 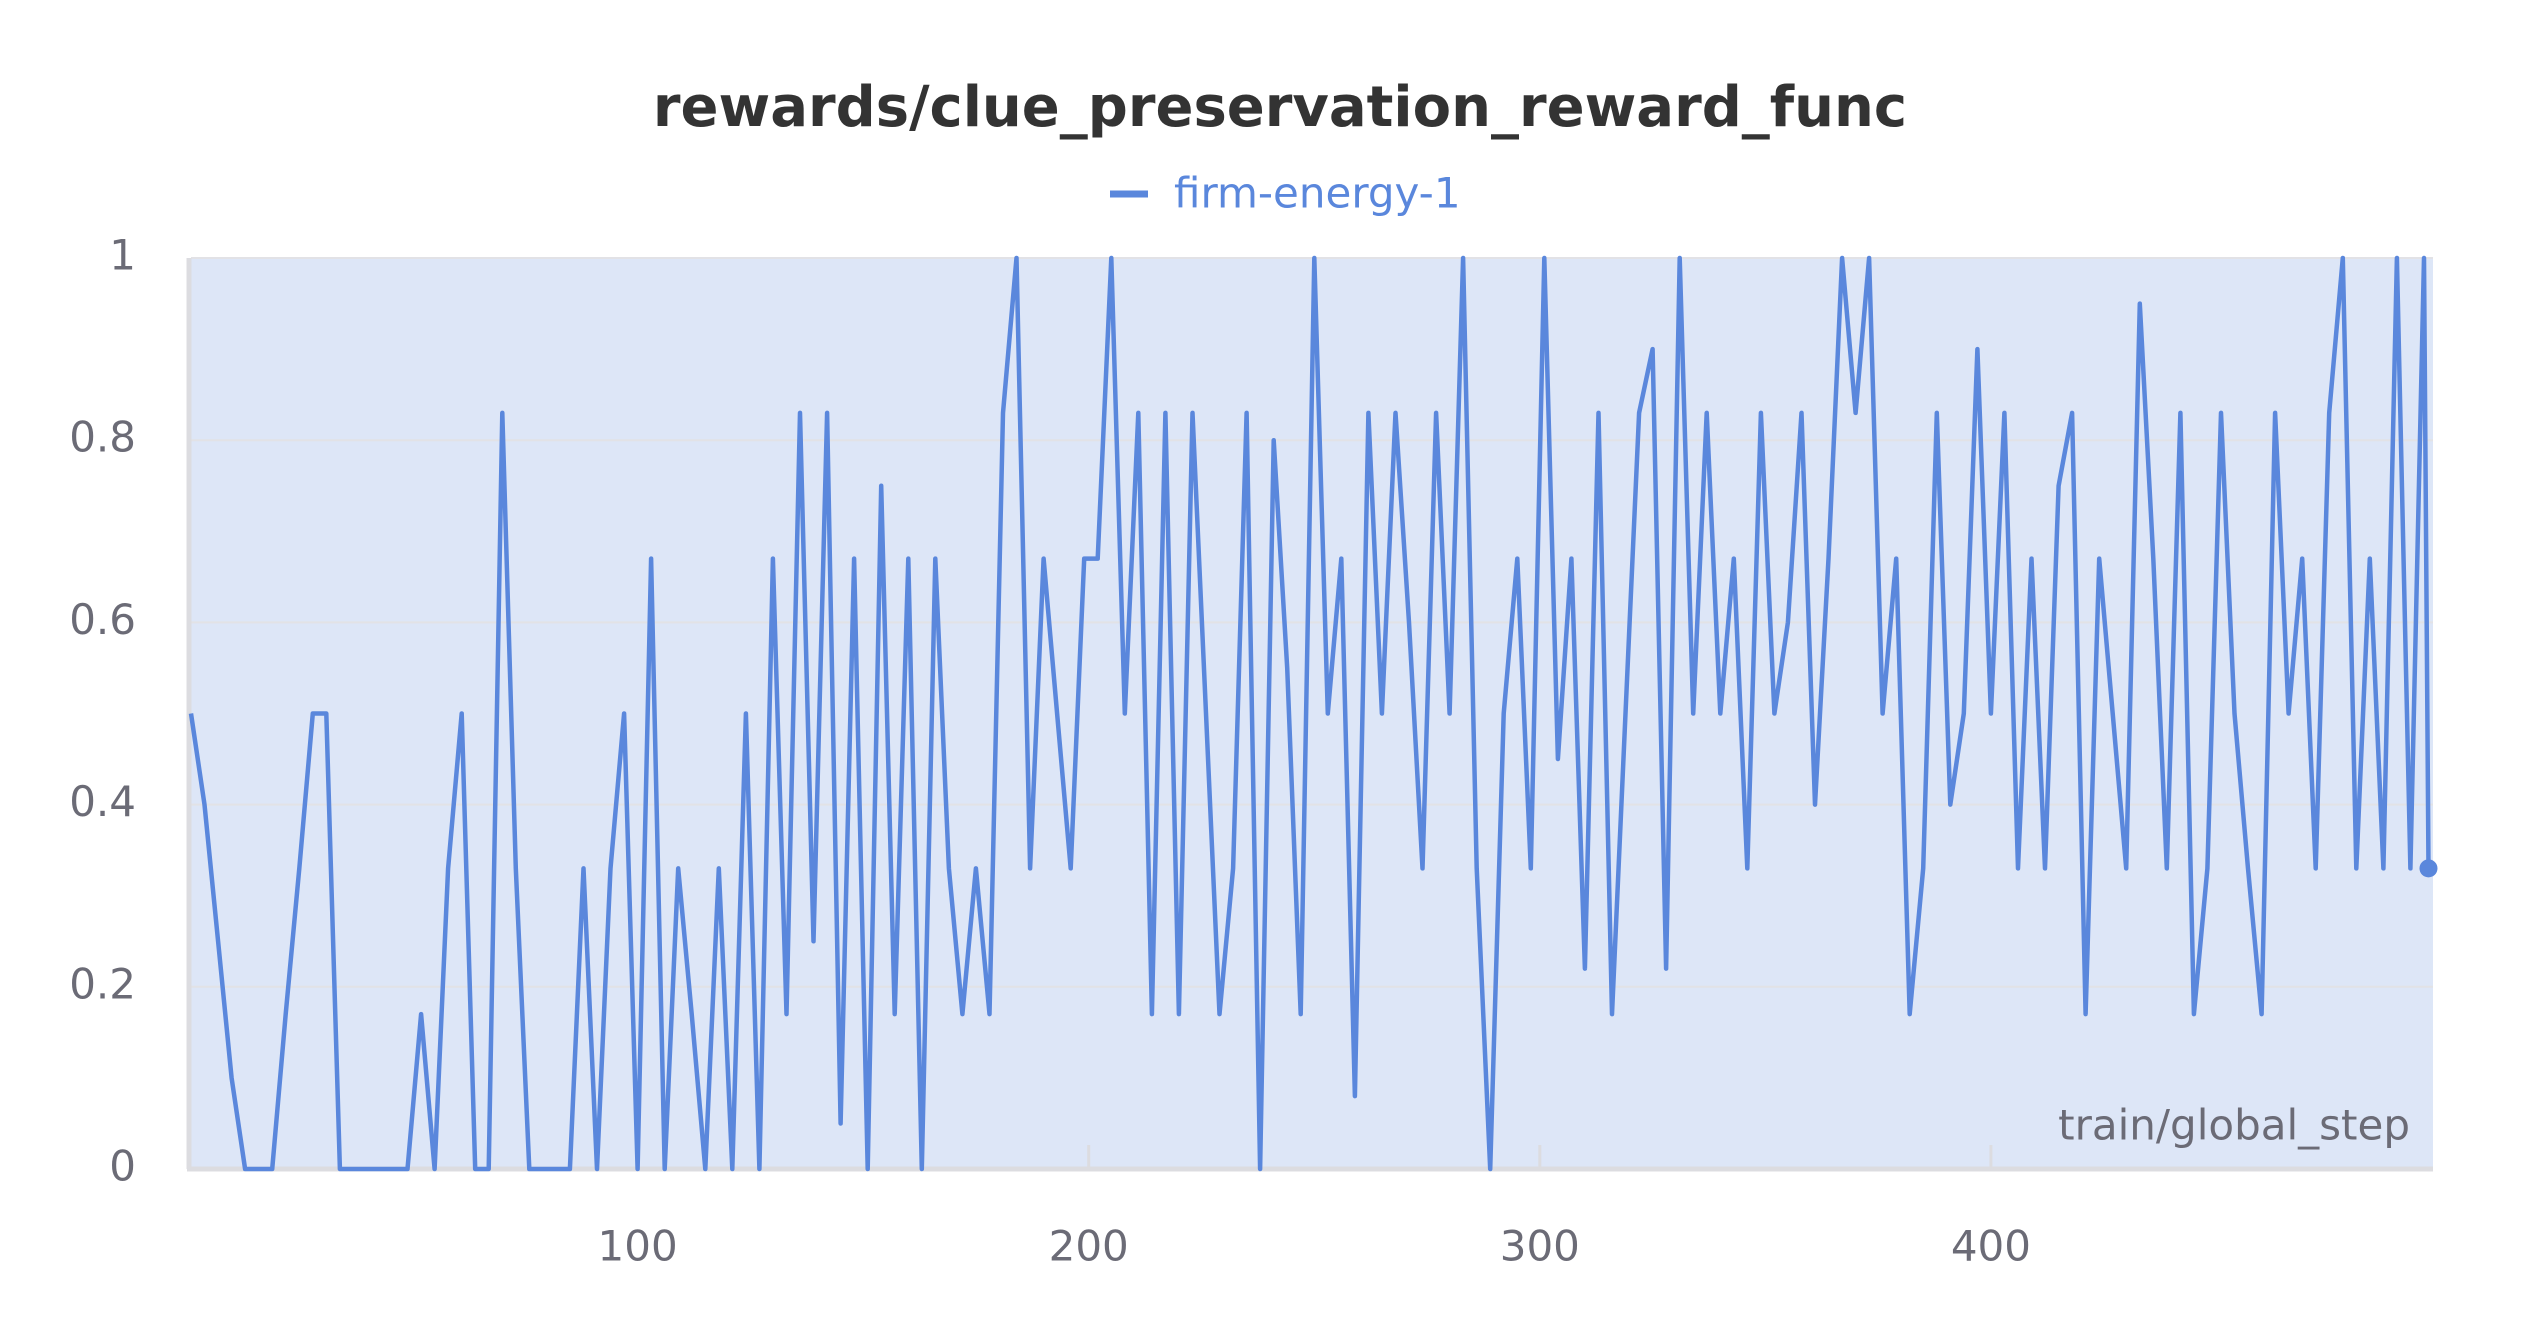 I want to click on y-tick-label: 0.2, so click(x=102, y=983).